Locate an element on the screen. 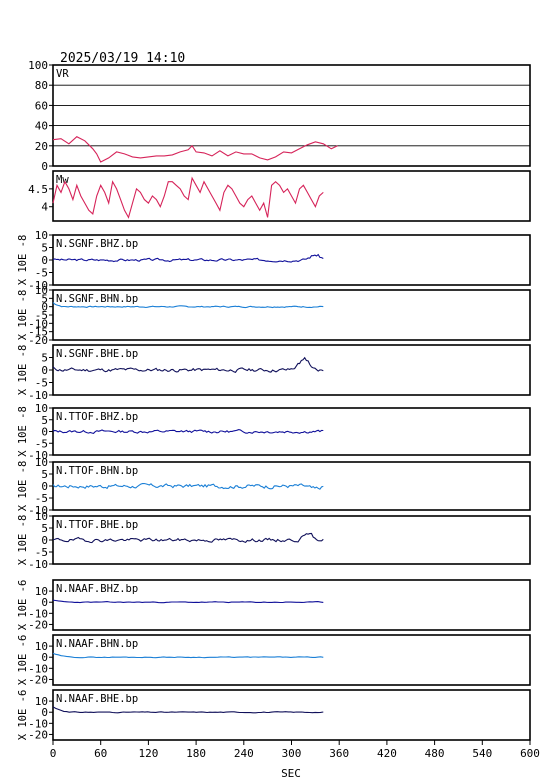 Image resolution: width=554 pixels, height=781 pixels. y-tick-label: 60 is located at coordinates (41, 105).